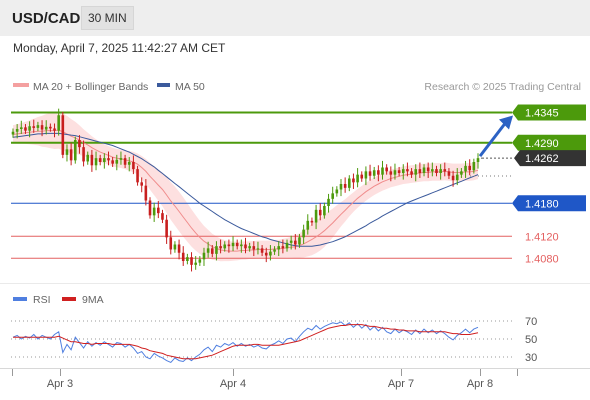 Image resolution: width=590 pixels, height=400 pixels. Describe the element at coordinates (492, 140) in the screenshot. I see `forecast-arrow-shaft` at that location.